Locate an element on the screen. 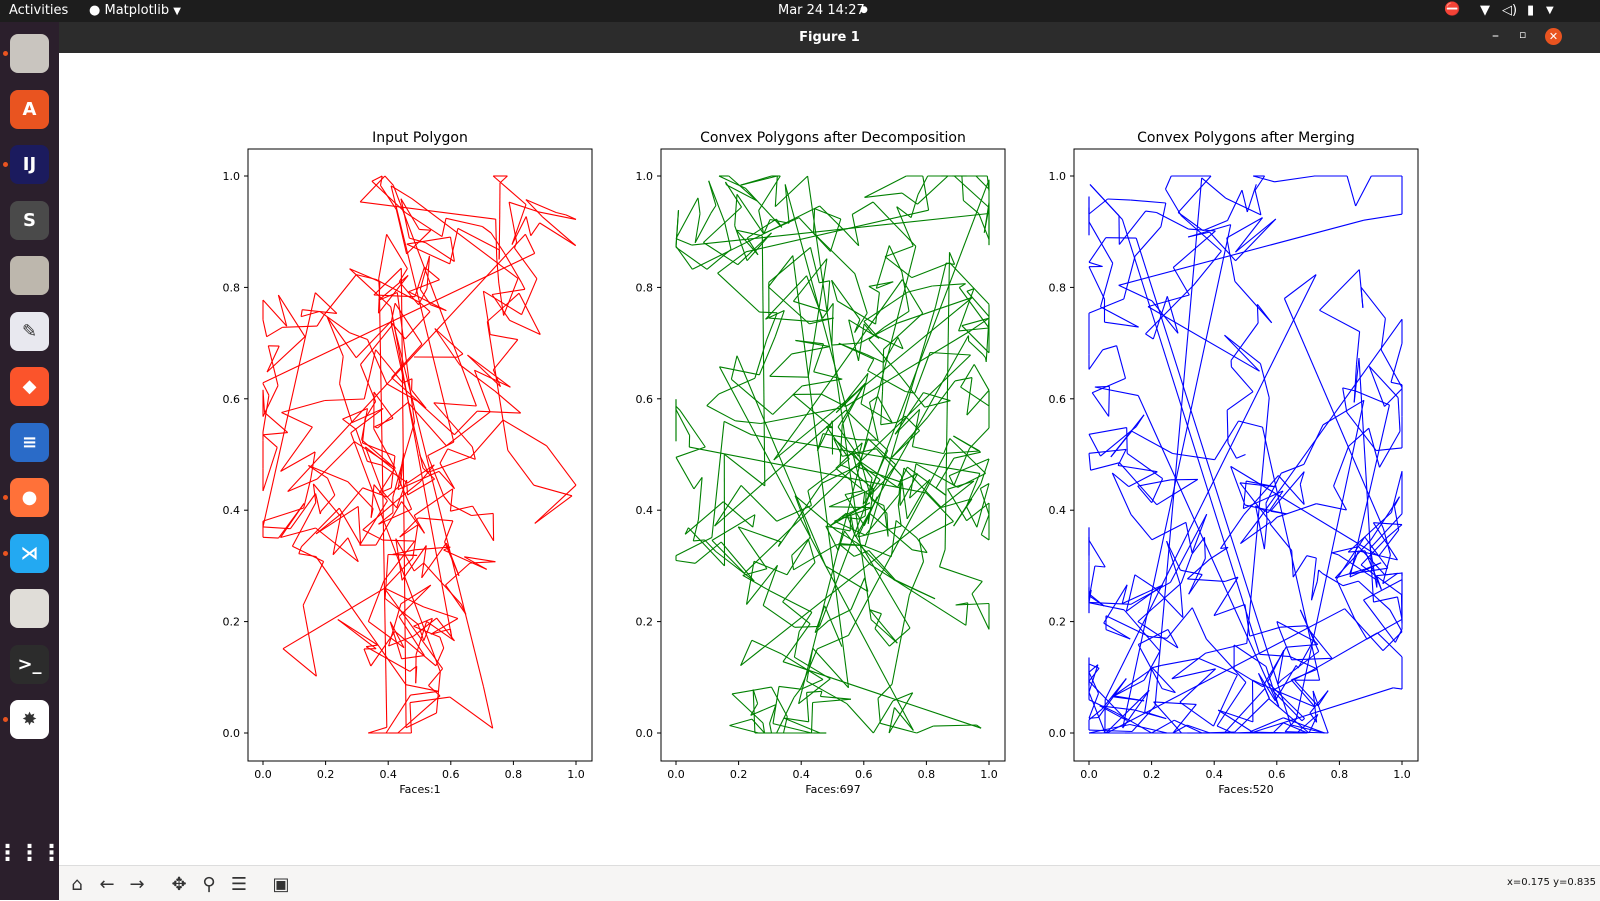 This screenshot has width=1600, height=901. wifi-icon: ▼ is located at coordinates (1485, 10).